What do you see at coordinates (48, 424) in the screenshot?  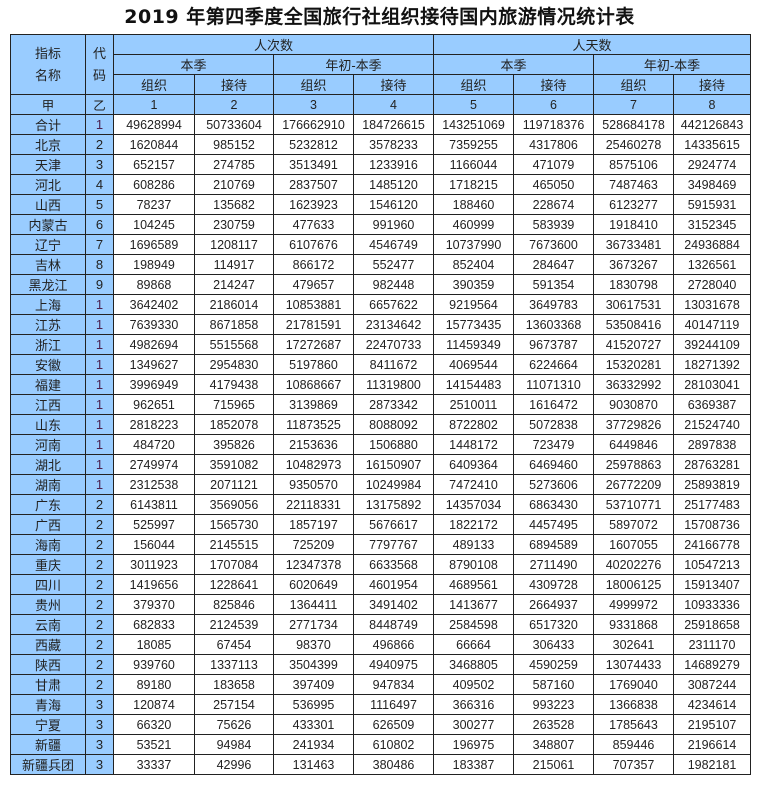 I see `region-name: 山东` at bounding box center [48, 424].